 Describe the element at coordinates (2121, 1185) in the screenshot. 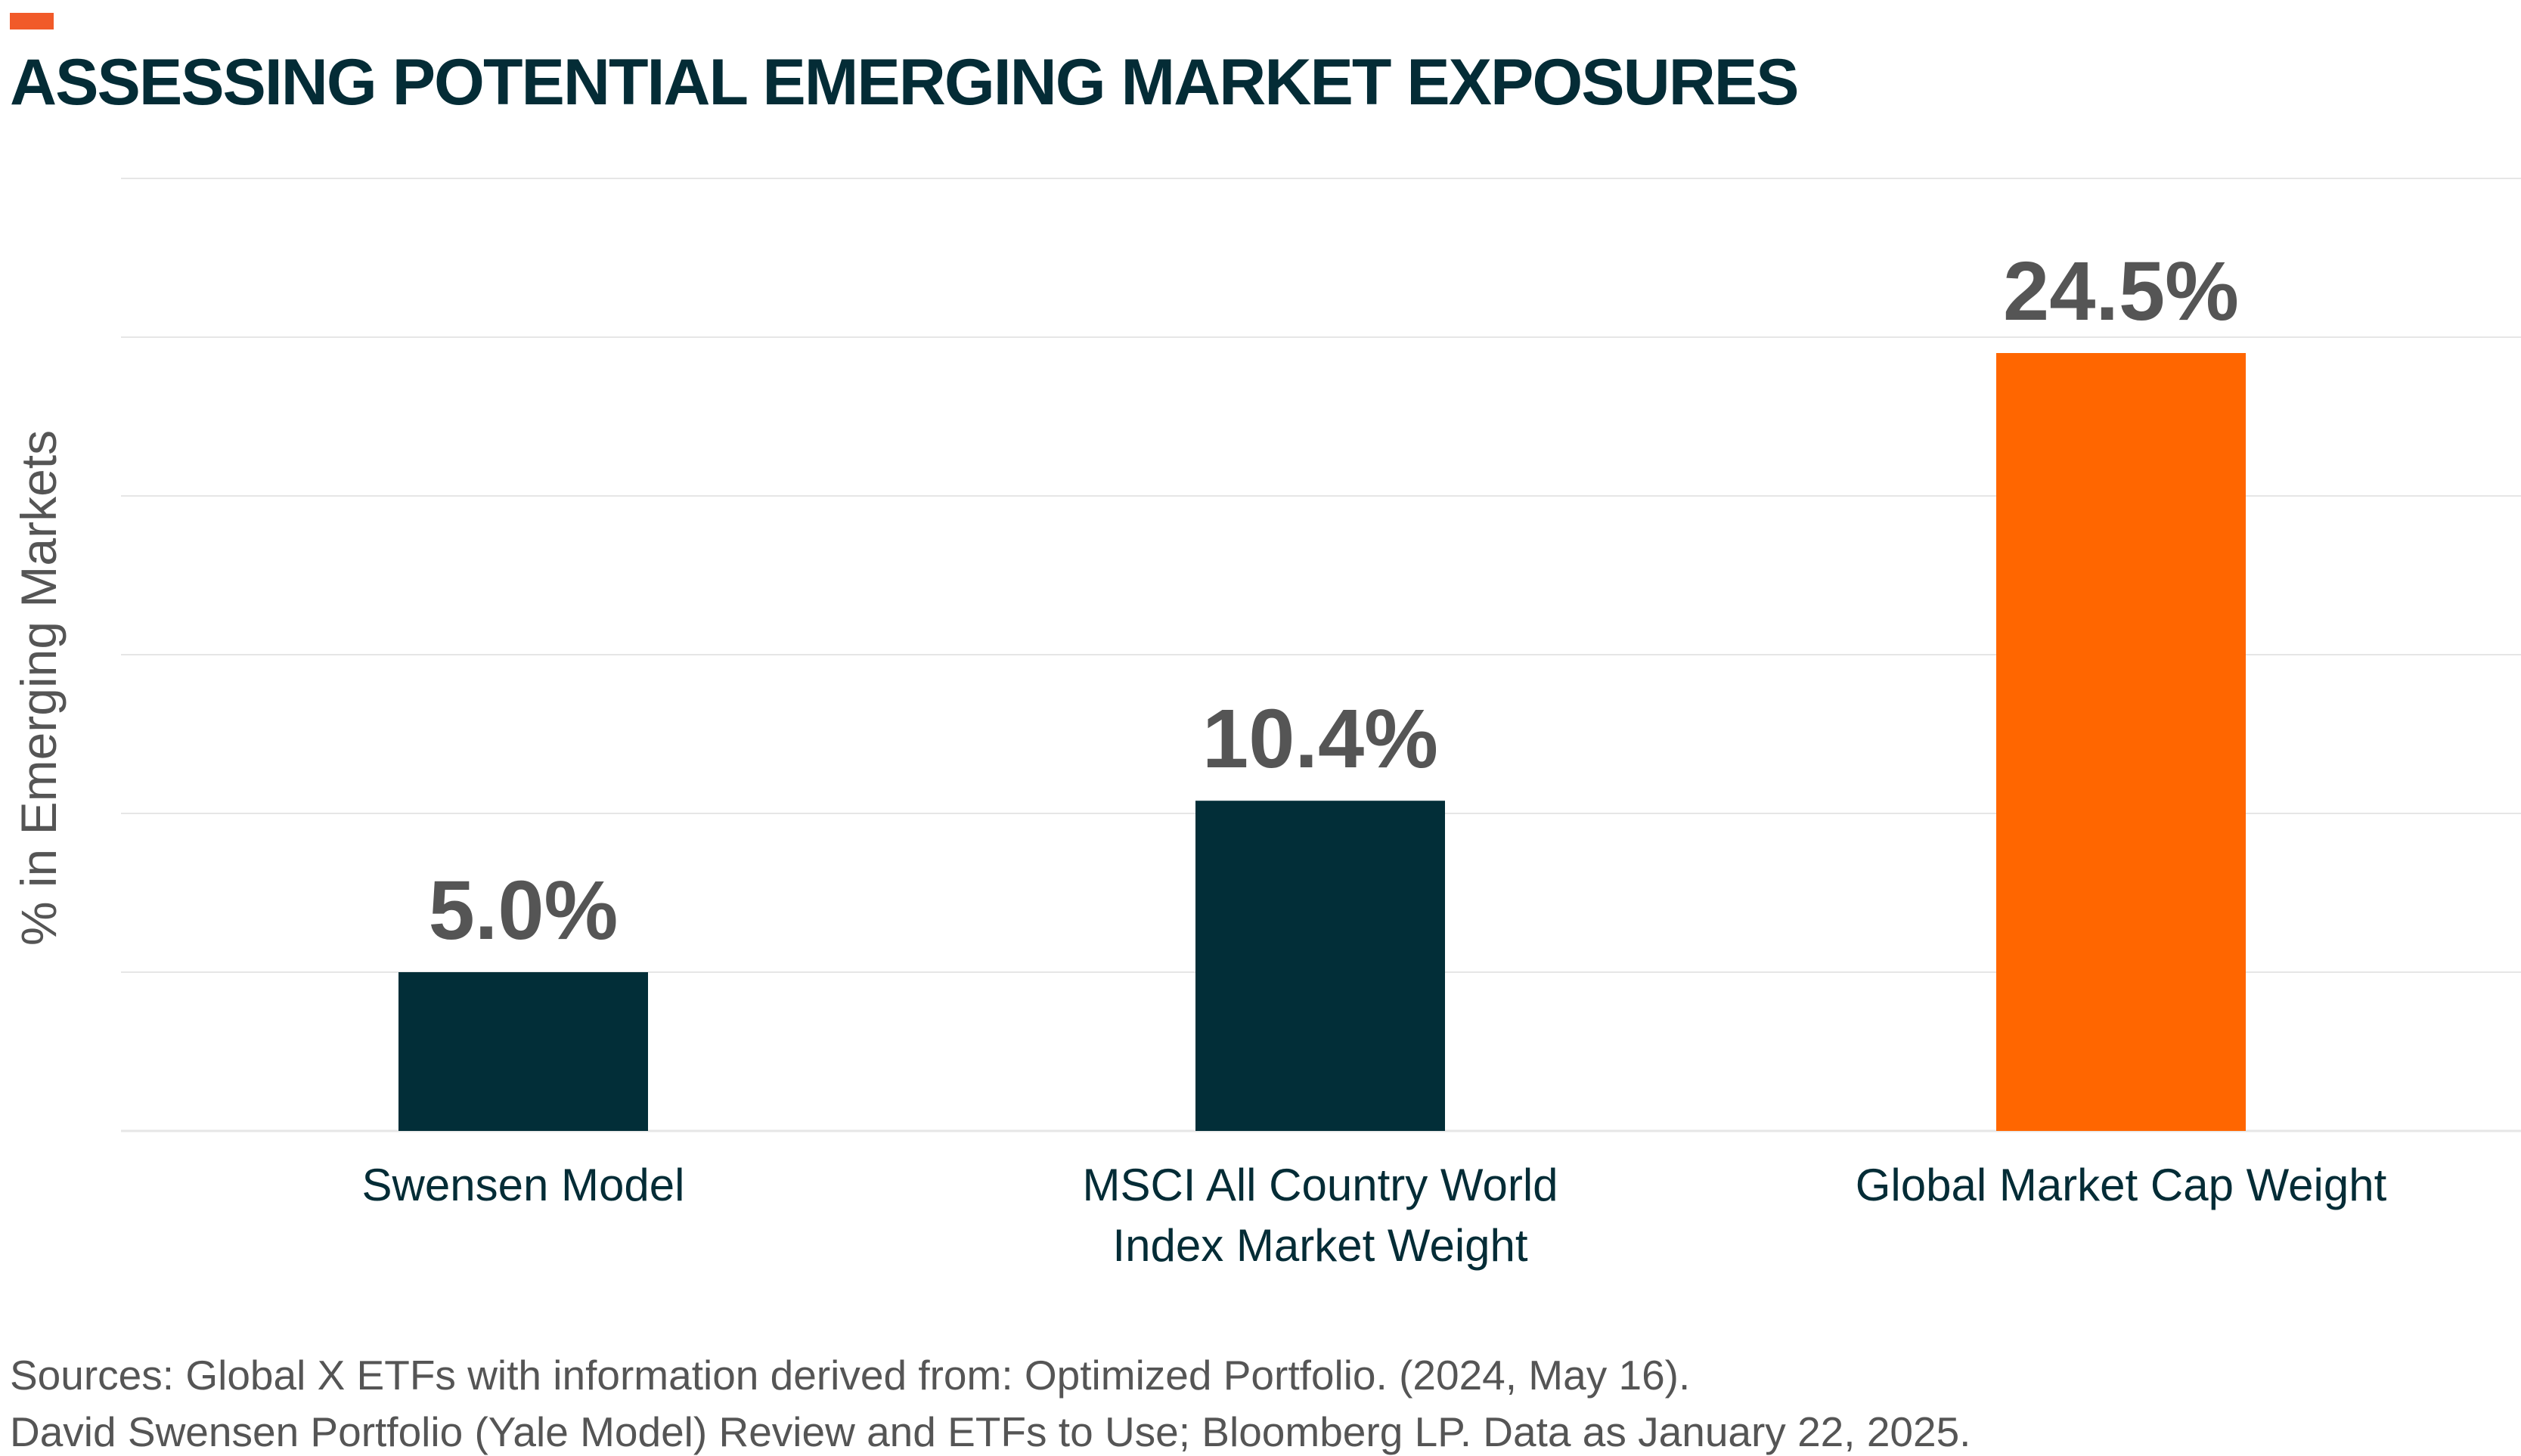

I see `category-label-3: Global Market Cap Weight` at that location.